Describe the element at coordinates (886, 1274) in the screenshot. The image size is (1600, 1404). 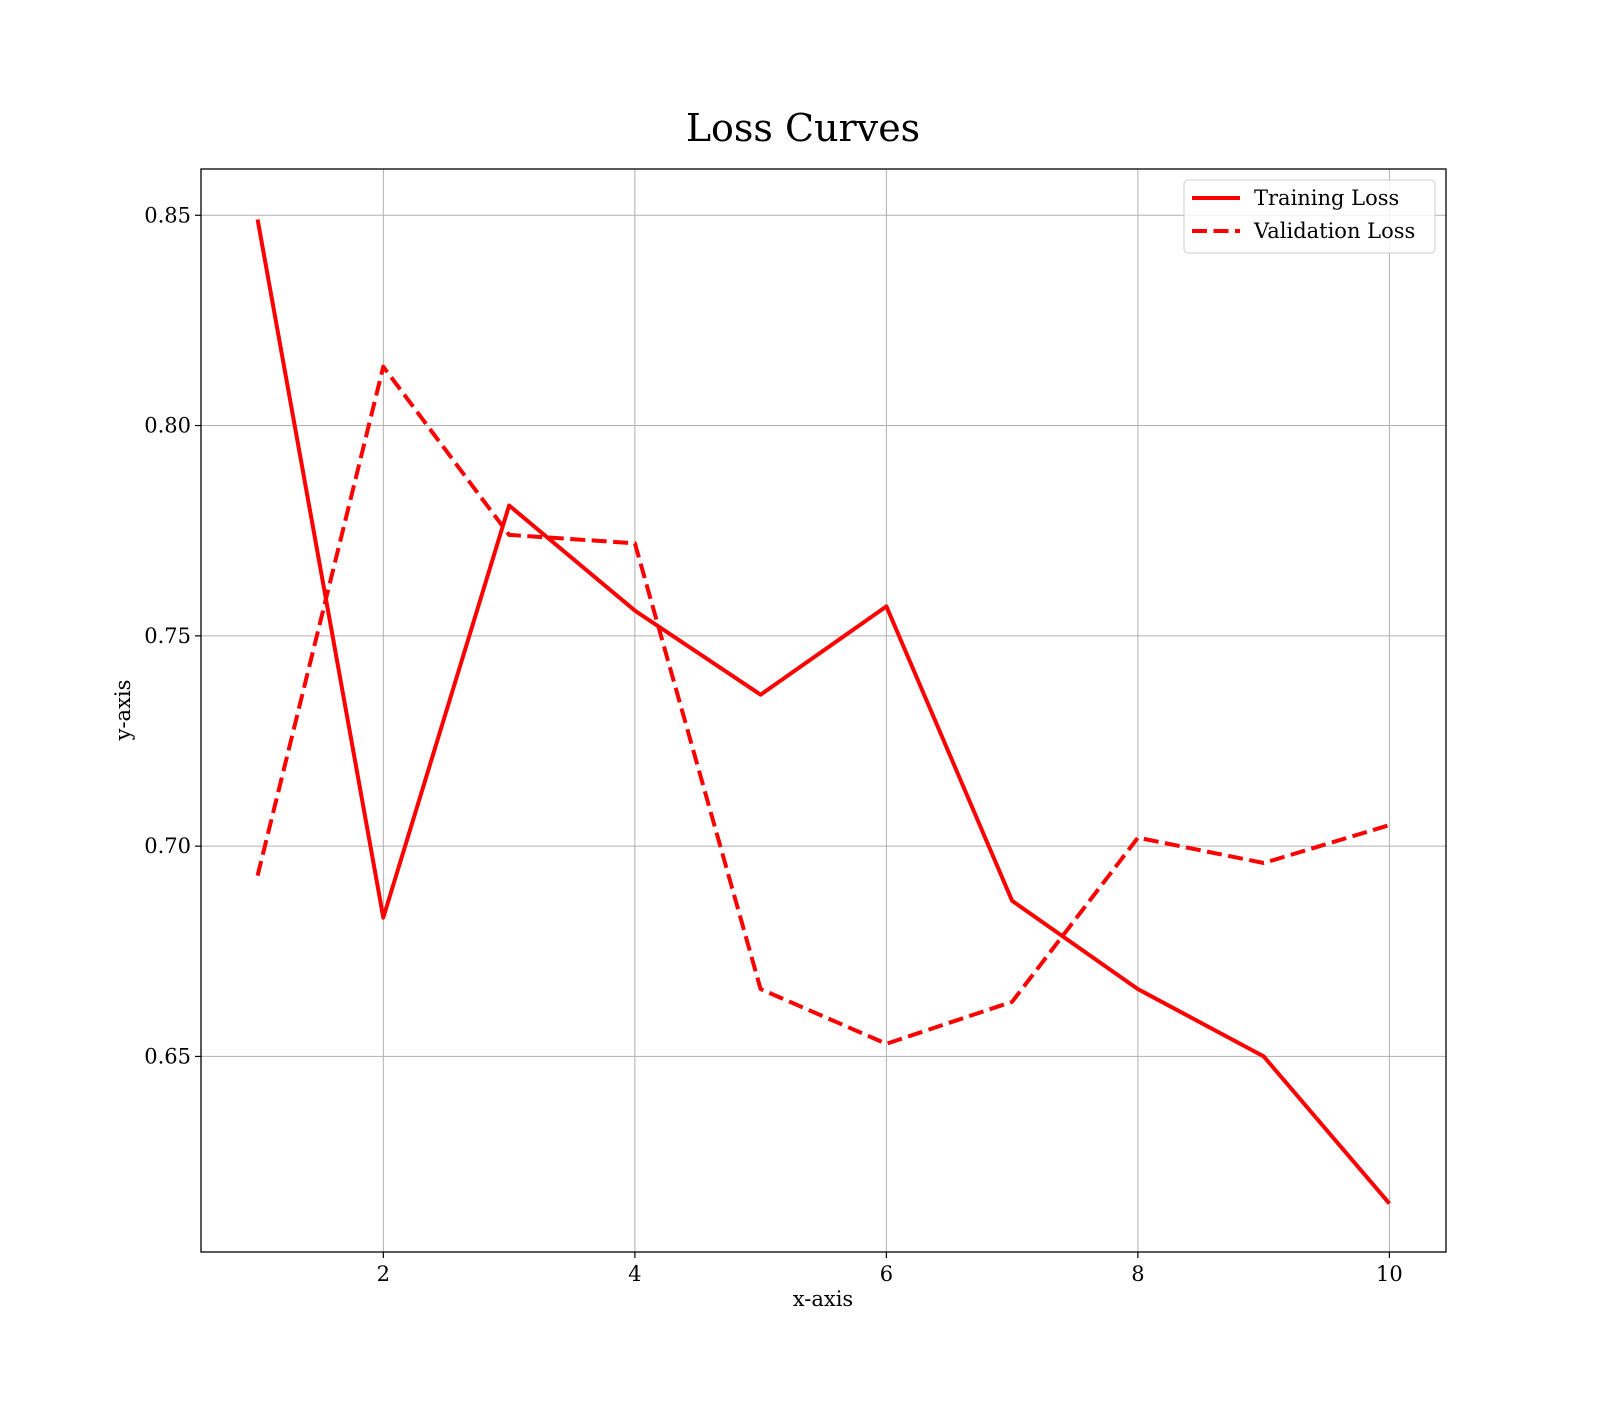
I see `x-tick-label: 6` at that location.